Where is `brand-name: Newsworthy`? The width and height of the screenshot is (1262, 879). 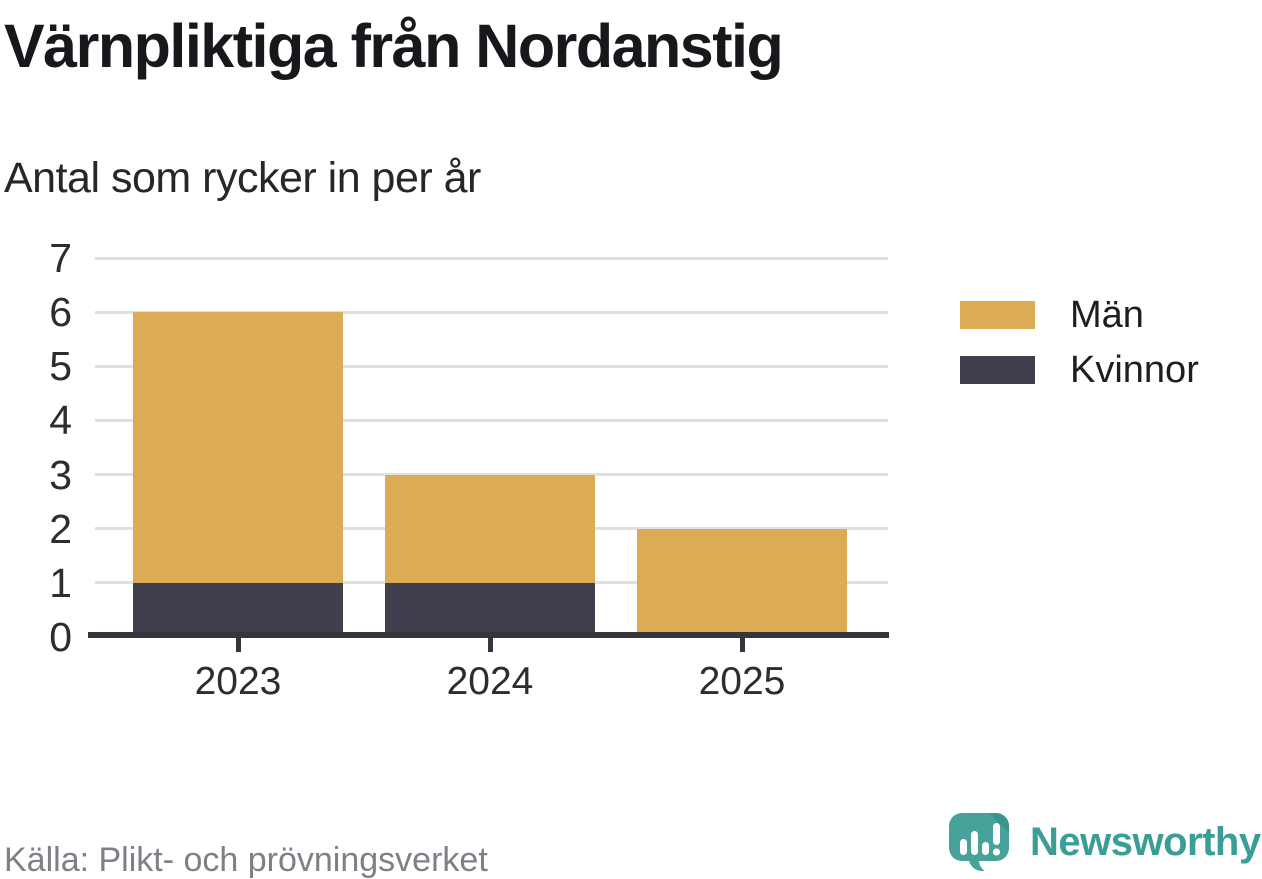 brand-name: Newsworthy is located at coordinates (1145, 842).